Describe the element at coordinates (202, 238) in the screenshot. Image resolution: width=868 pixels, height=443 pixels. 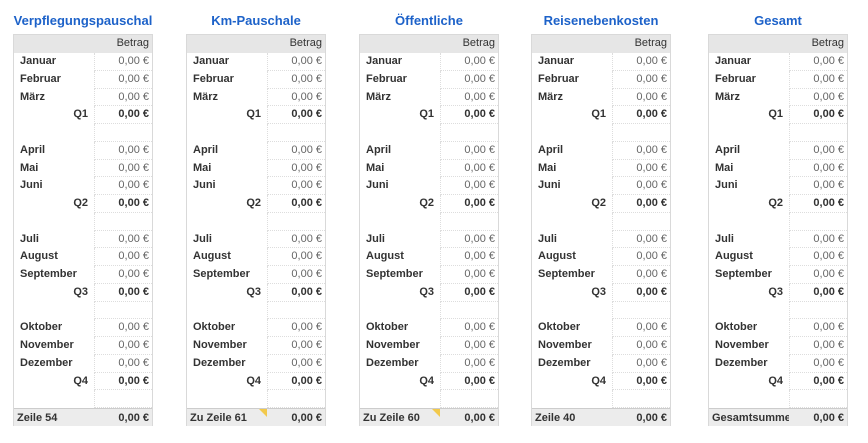
I see `month-label: Juli` at that location.